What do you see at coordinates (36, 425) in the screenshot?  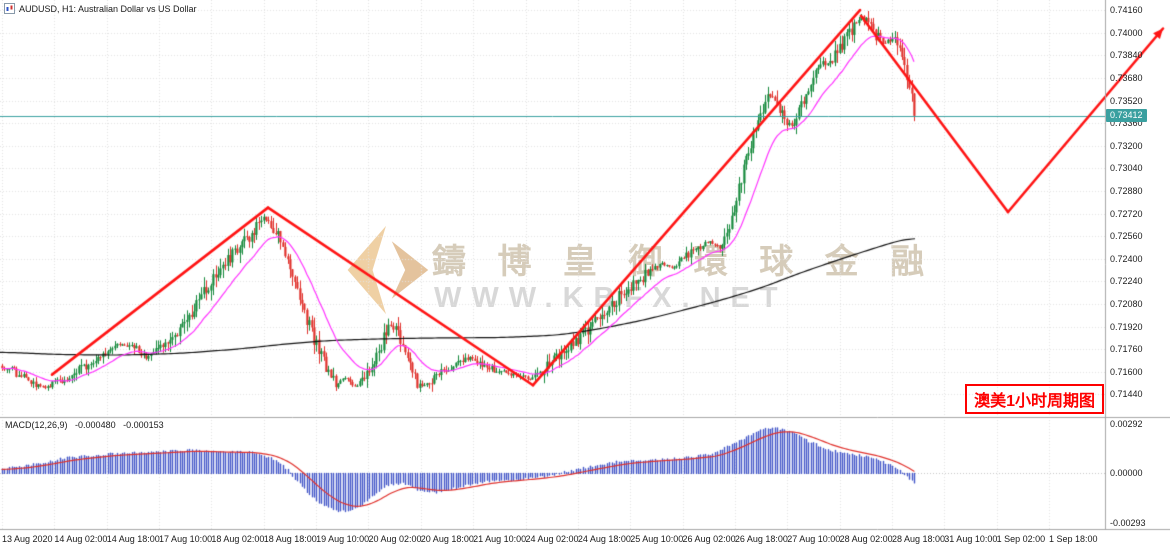 I see `indicator-name: MACD(12,26,9)` at bounding box center [36, 425].